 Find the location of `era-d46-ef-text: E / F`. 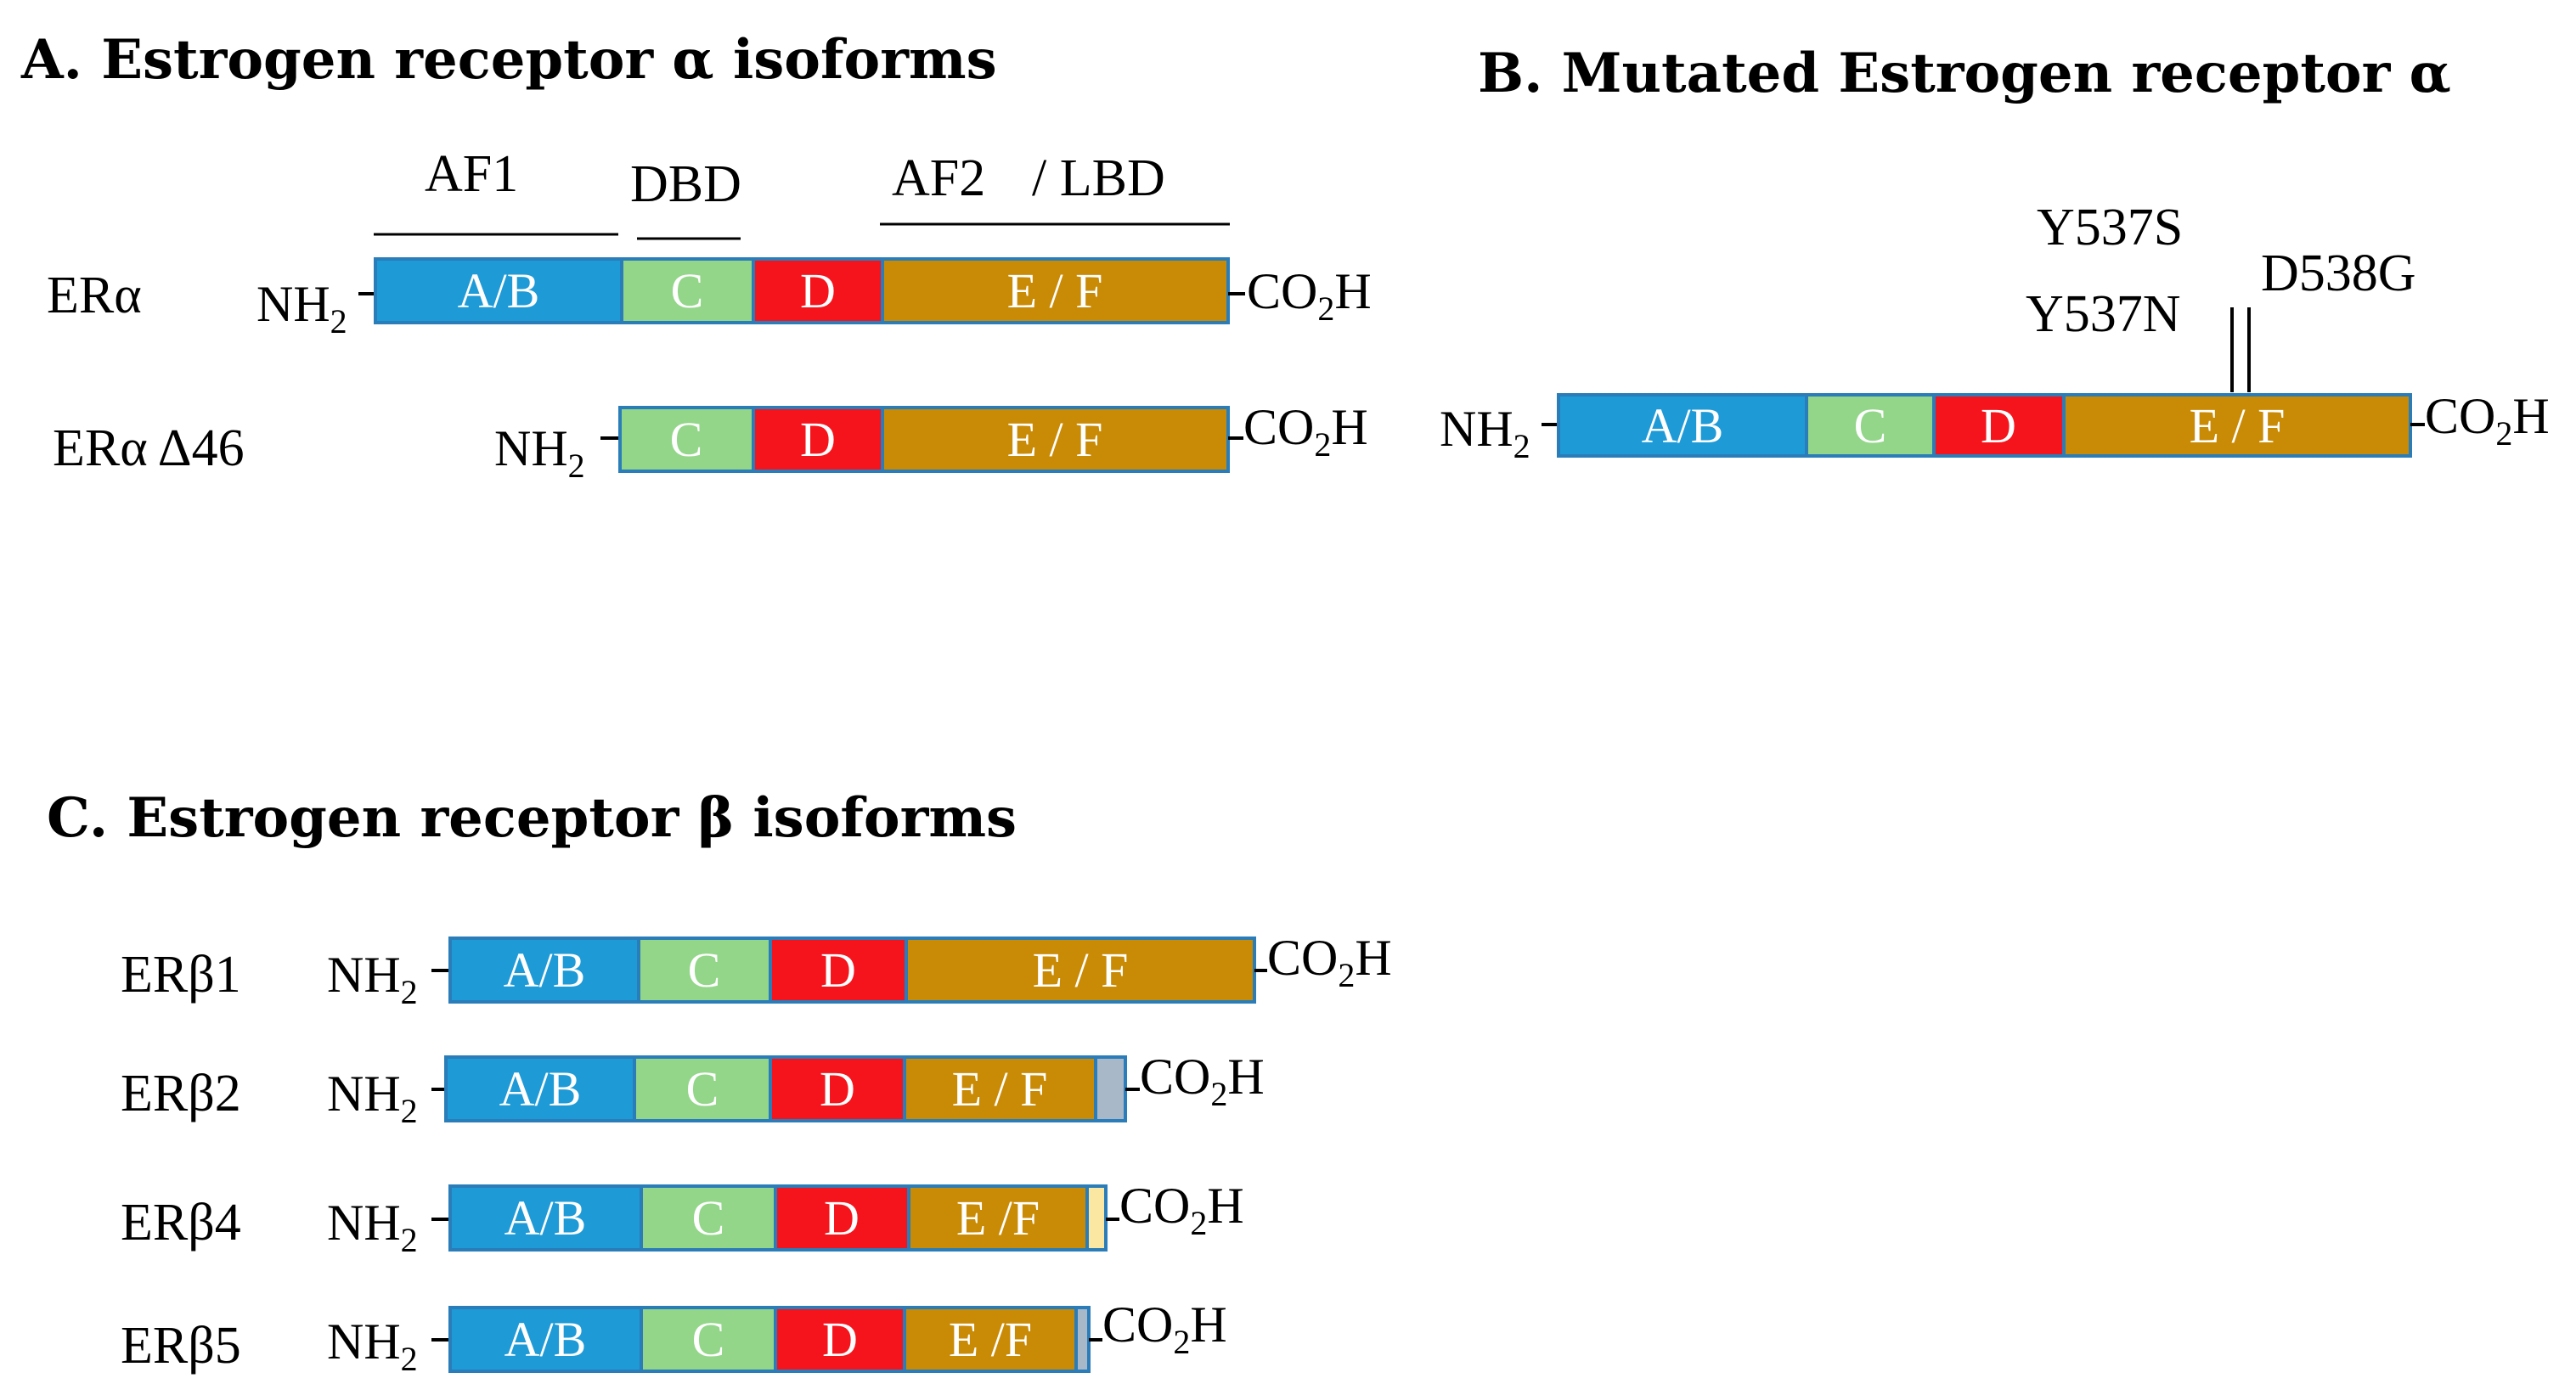

era-d46-ef-text: E / F is located at coordinates (1055, 439).